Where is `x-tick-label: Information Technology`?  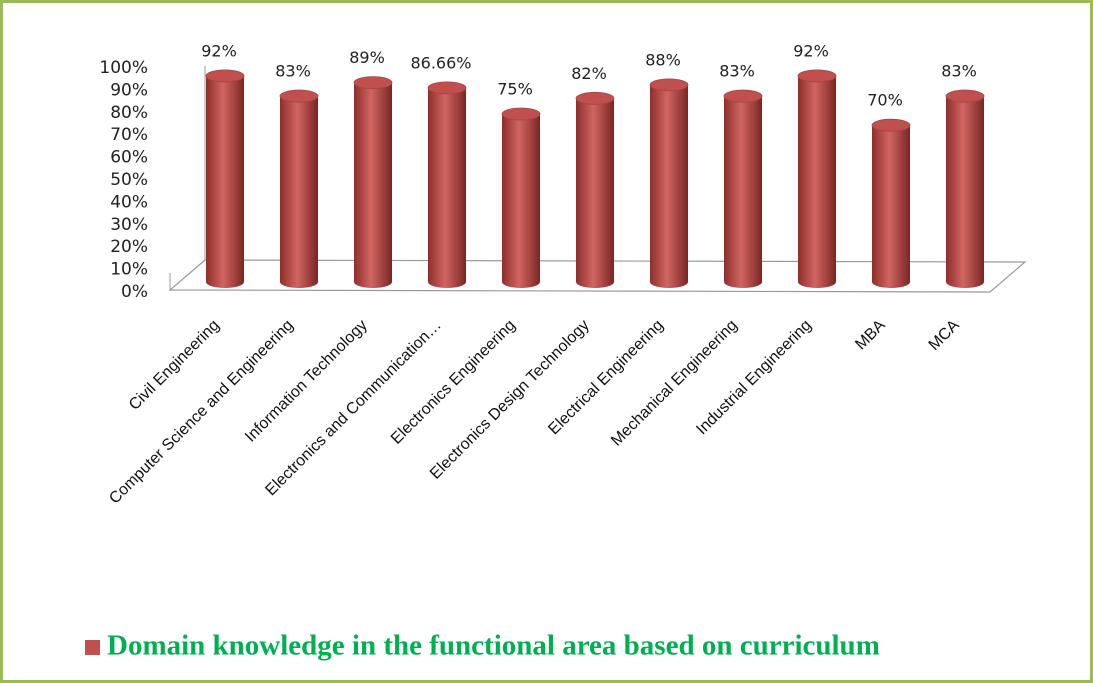 x-tick-label: Information Technology is located at coordinates (306, 381).